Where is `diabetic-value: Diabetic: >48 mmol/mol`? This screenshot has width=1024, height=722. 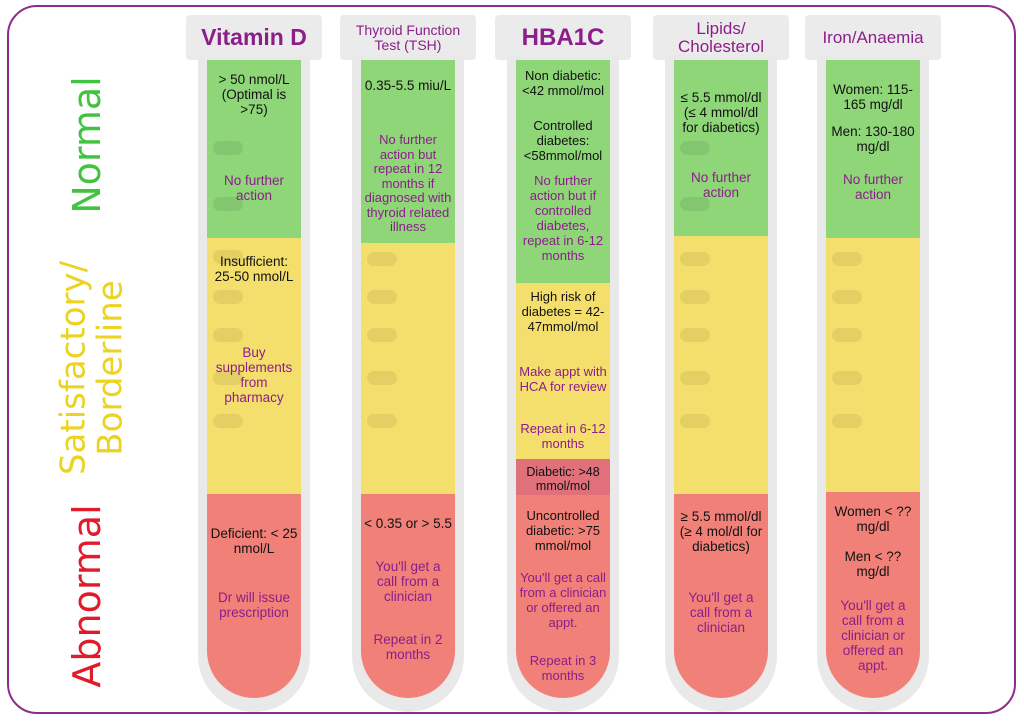 diabetic-value: Diabetic: >48 mmol/mol is located at coordinates (563, 479).